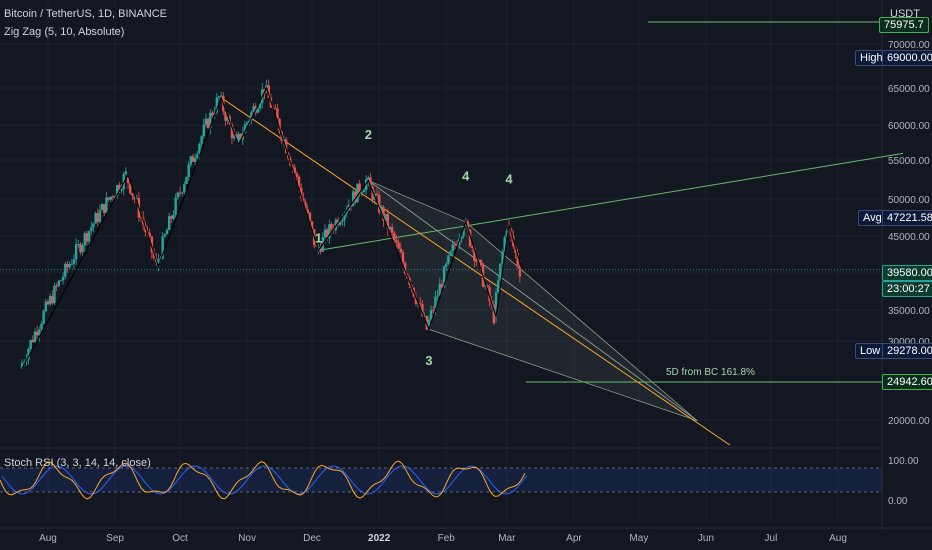  Describe the element at coordinates (64, 32) in the screenshot. I see `indicator-label: Zig Zag (5, 10, Absolute)` at that location.